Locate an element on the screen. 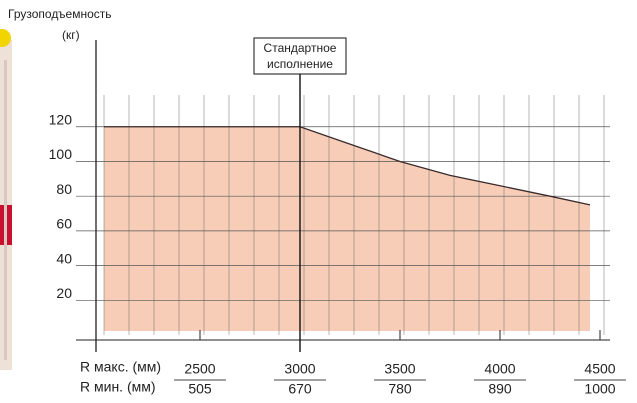 This screenshot has width=637, height=403. y-tick-label: 20 is located at coordinates (64, 293).